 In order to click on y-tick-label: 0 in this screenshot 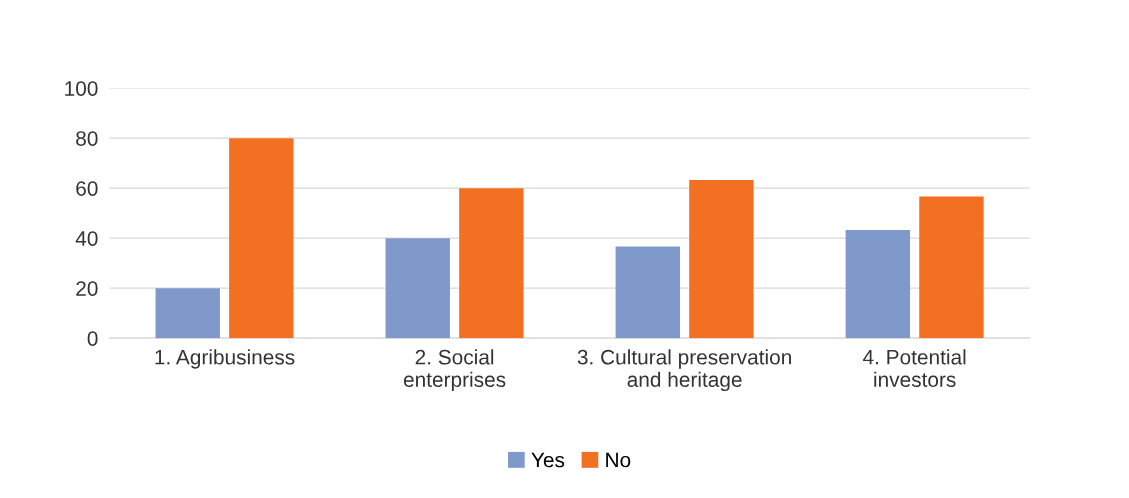, I will do `click(92, 338)`.